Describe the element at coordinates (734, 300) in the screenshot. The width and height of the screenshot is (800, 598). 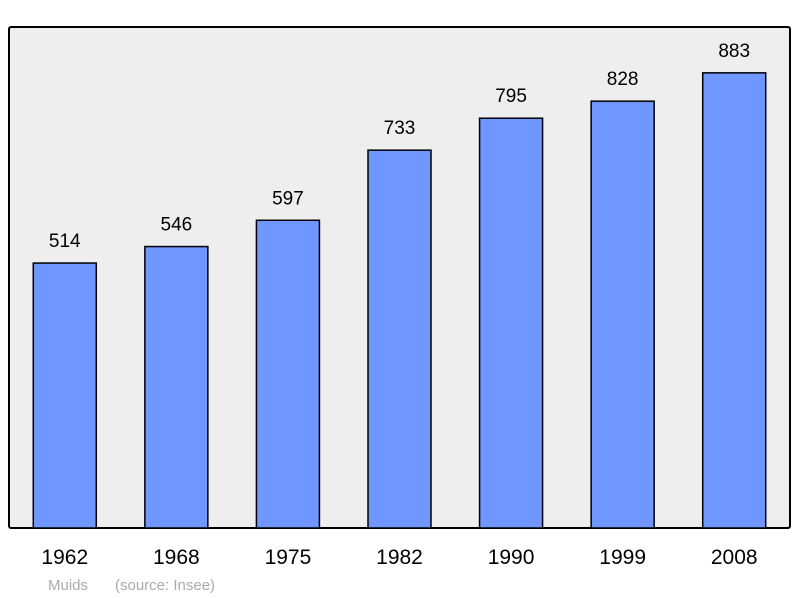
I see `bar-2008` at that location.